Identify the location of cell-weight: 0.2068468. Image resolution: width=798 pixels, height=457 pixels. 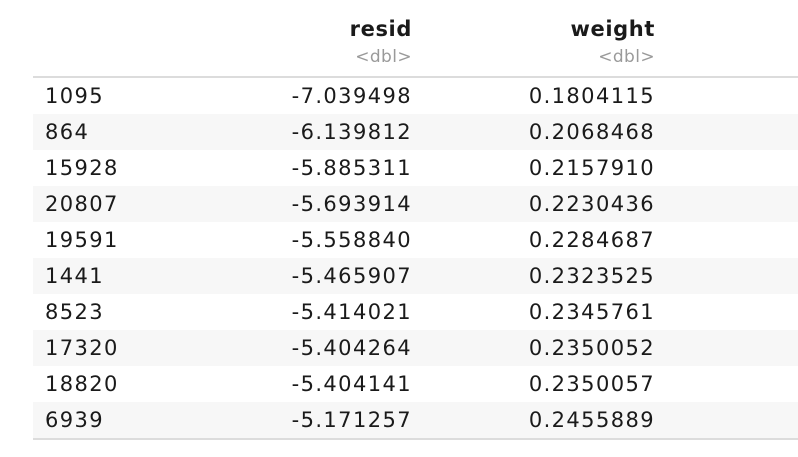
(533, 132).